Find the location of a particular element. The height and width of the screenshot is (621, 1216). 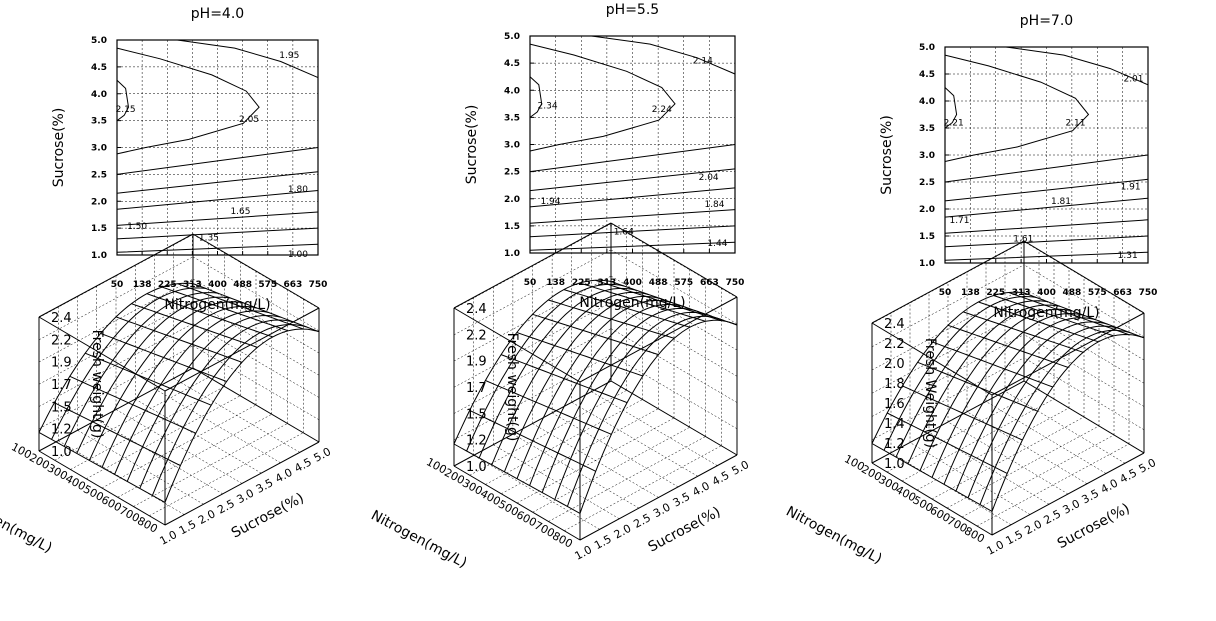

contour-label: 1.00 is located at coordinates (298, 255).